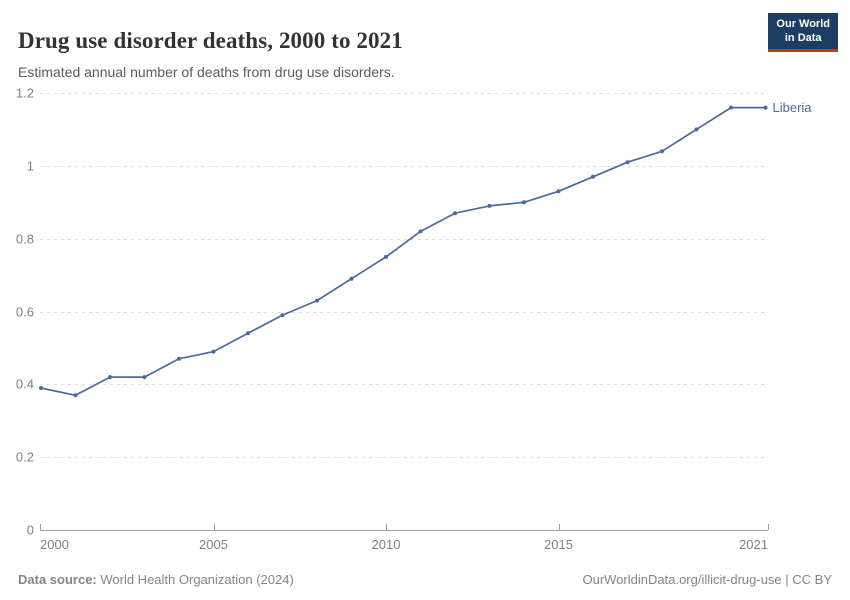 The height and width of the screenshot is (600, 850). Describe the element at coordinates (110, 377) in the screenshot. I see `data-point-2002` at that location.